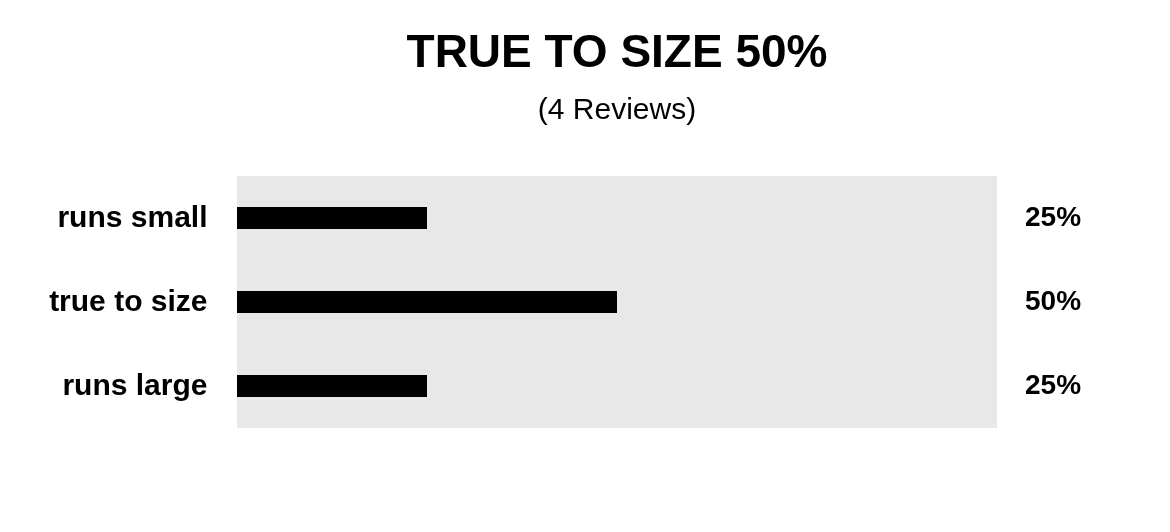  What do you see at coordinates (132, 216) in the screenshot?
I see `y-tick-label: runs small` at bounding box center [132, 216].